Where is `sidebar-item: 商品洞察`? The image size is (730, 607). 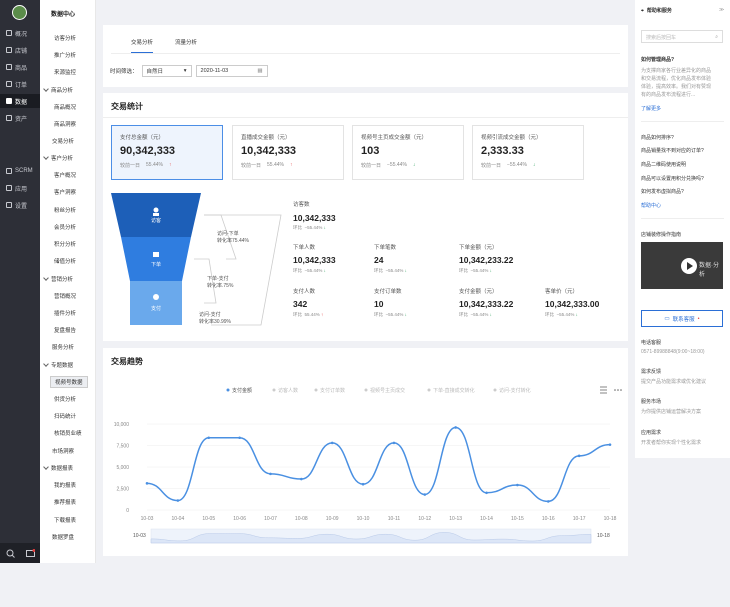
sidebar-item: 商品洞察 is located at coordinates (65, 125).